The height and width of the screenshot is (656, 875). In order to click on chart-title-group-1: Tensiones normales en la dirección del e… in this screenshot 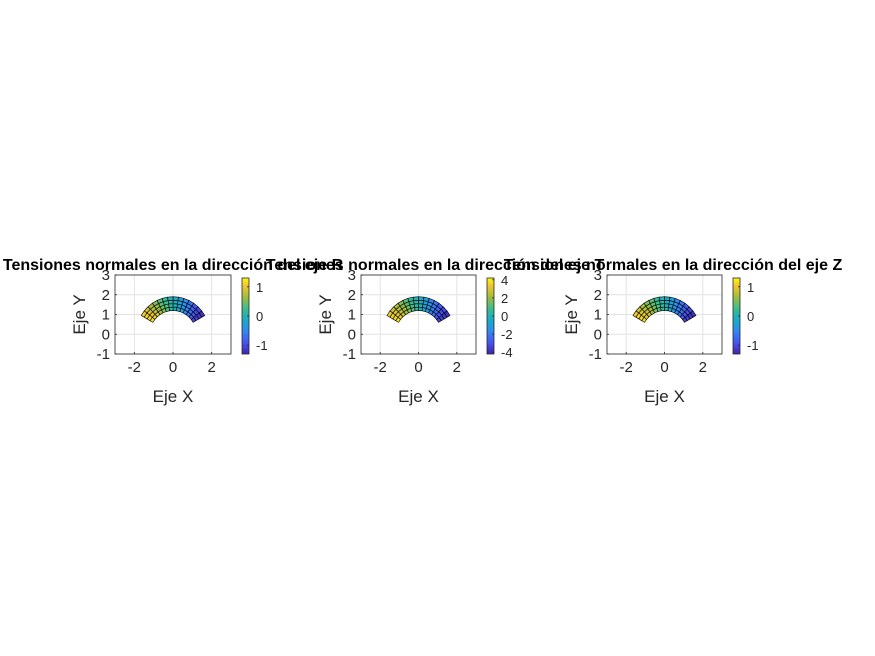, I will do `click(173, 265)`.